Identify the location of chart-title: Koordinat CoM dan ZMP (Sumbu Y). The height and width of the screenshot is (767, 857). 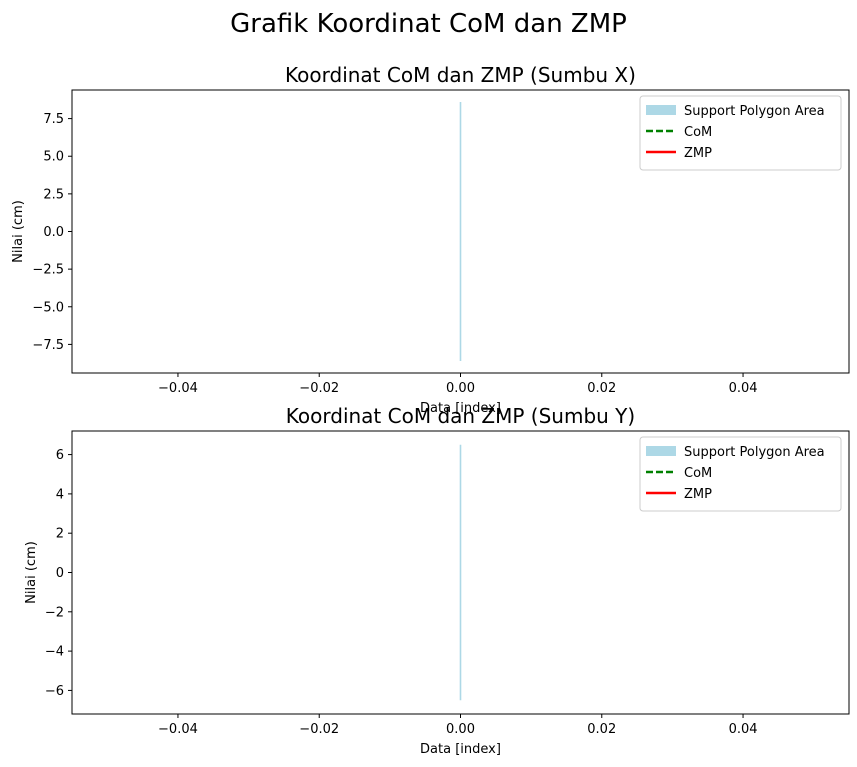
(460, 416).